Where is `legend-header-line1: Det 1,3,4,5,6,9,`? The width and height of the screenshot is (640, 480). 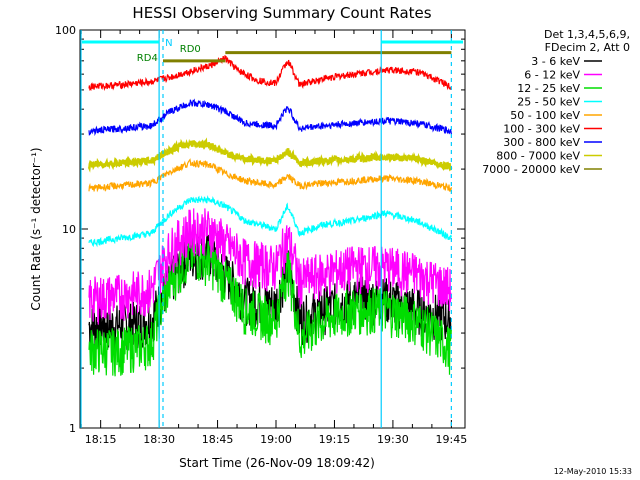
legend-header-line1: Det 1,3,4,5,6,9, is located at coordinates (587, 34).